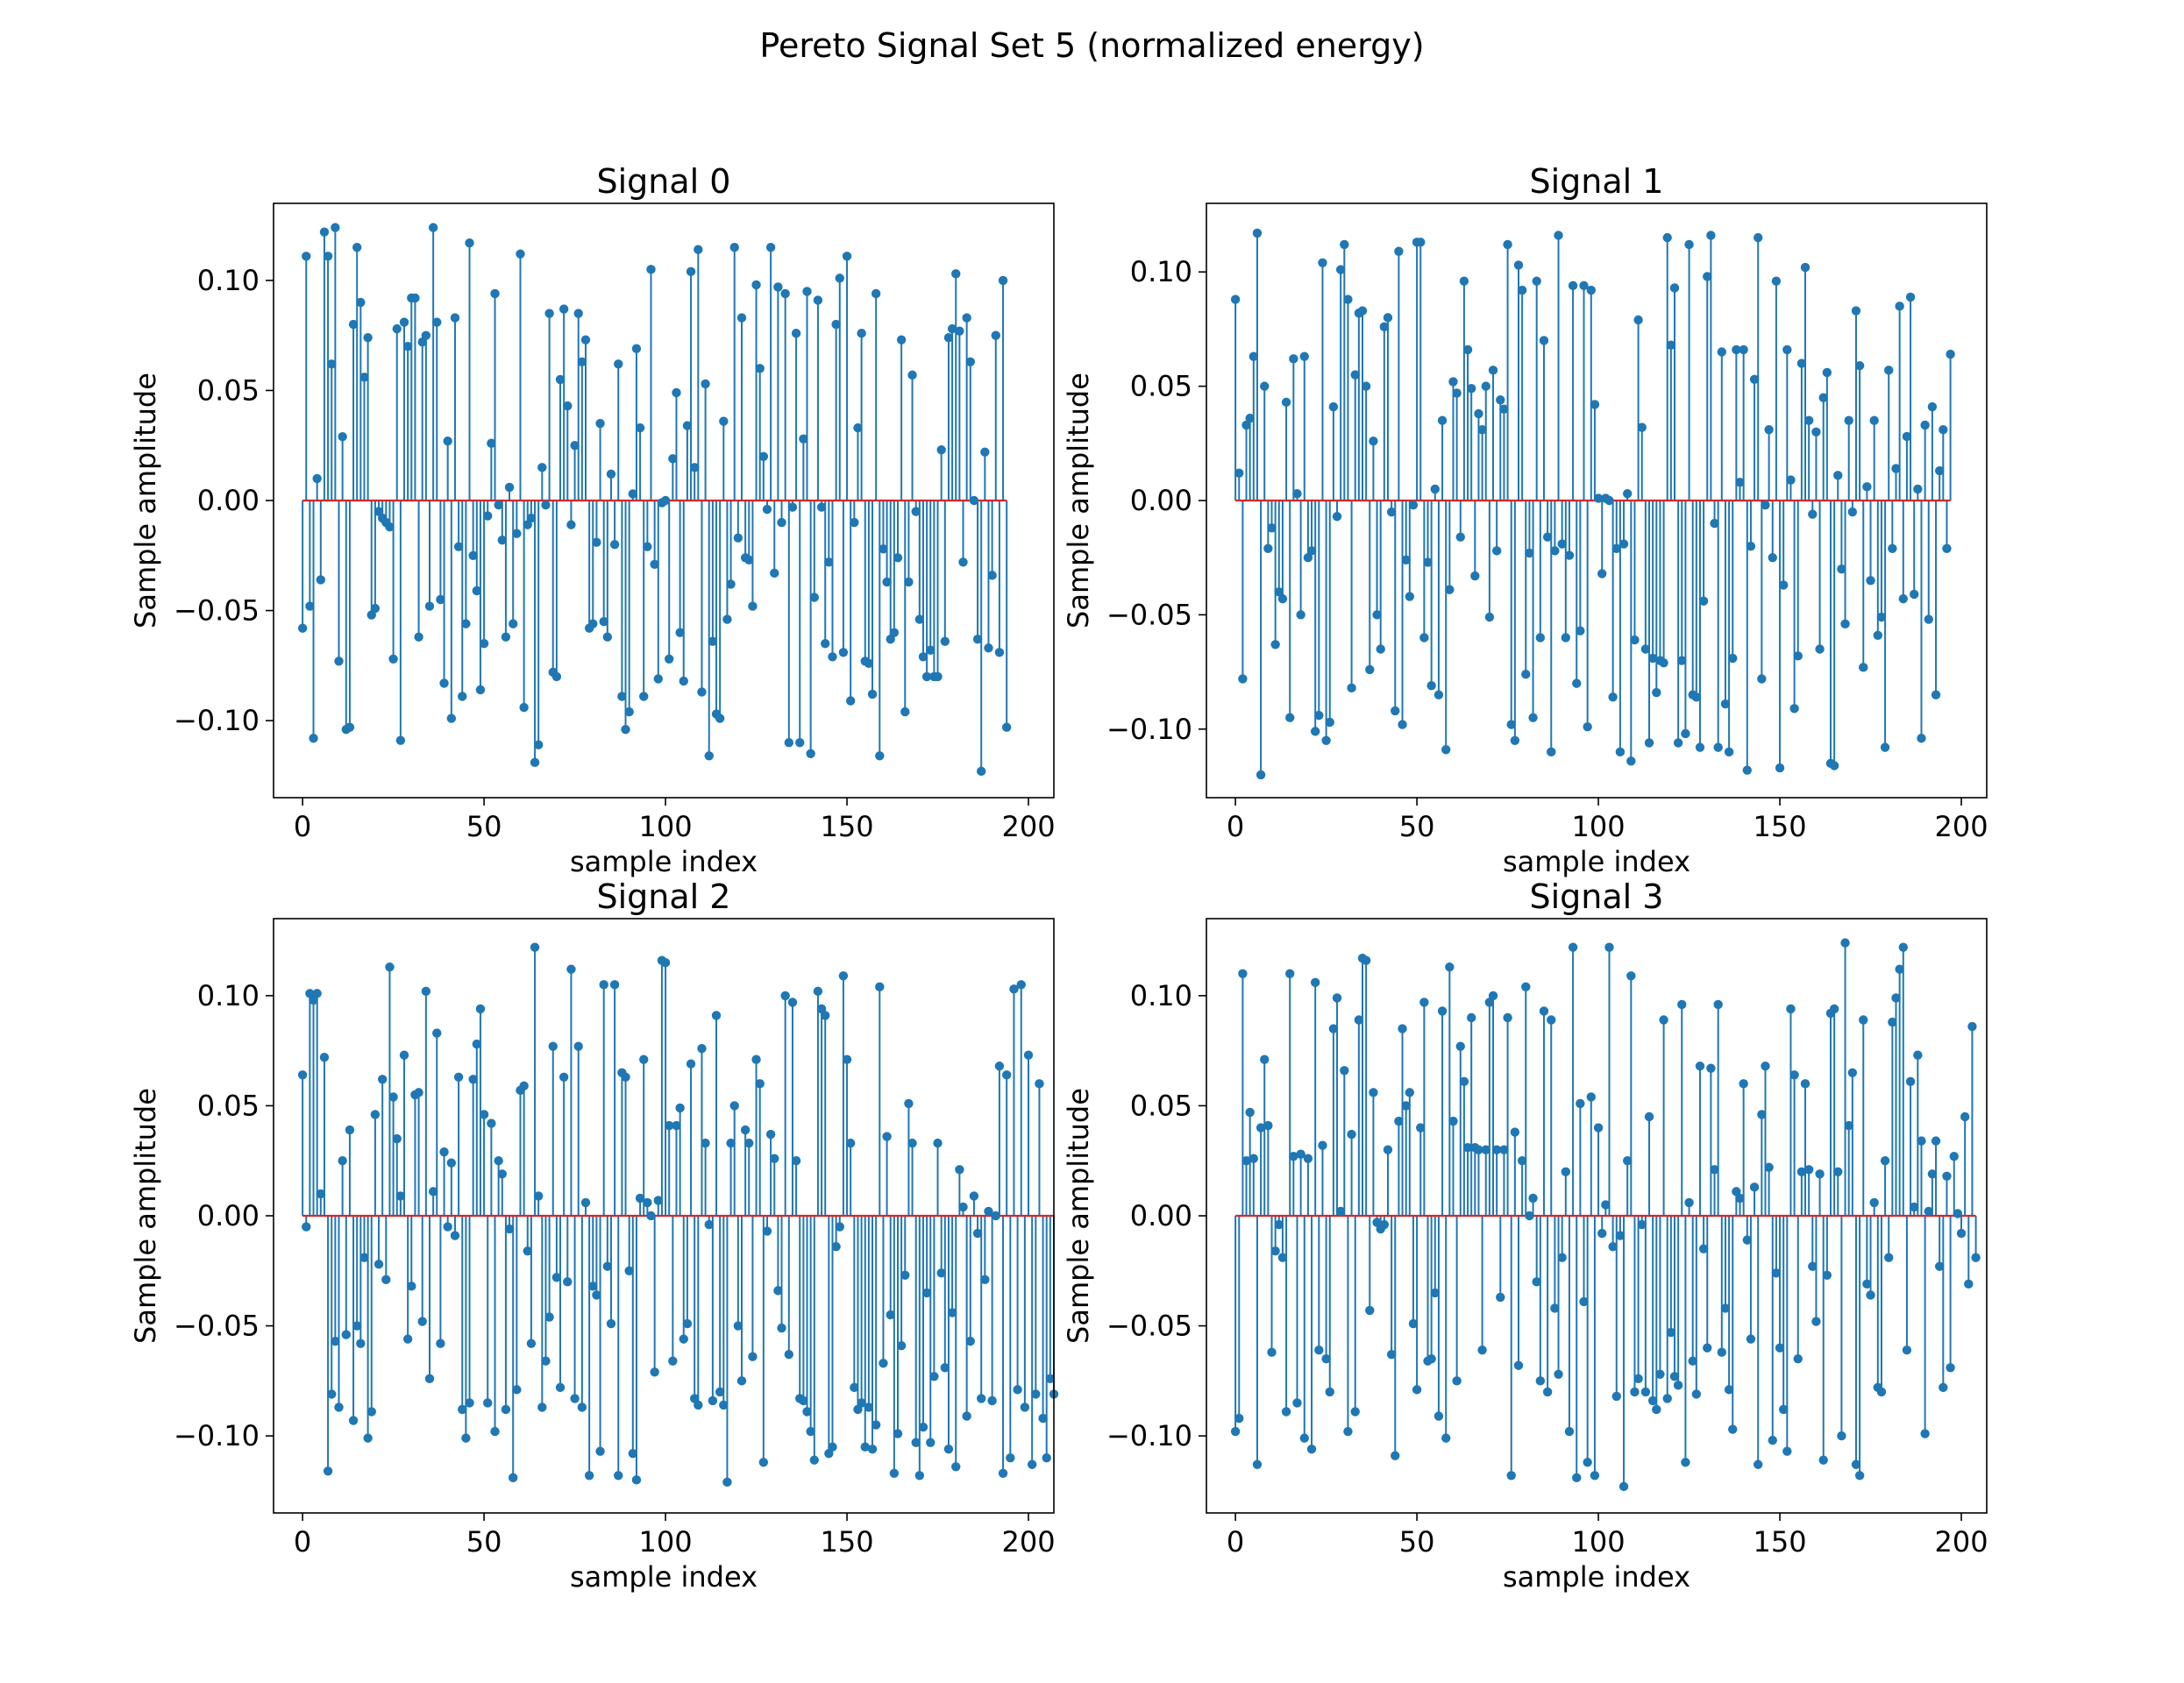  Describe the element at coordinates (217, 1436) in the screenshot. I see `y-tick-label: −0.10` at that location.